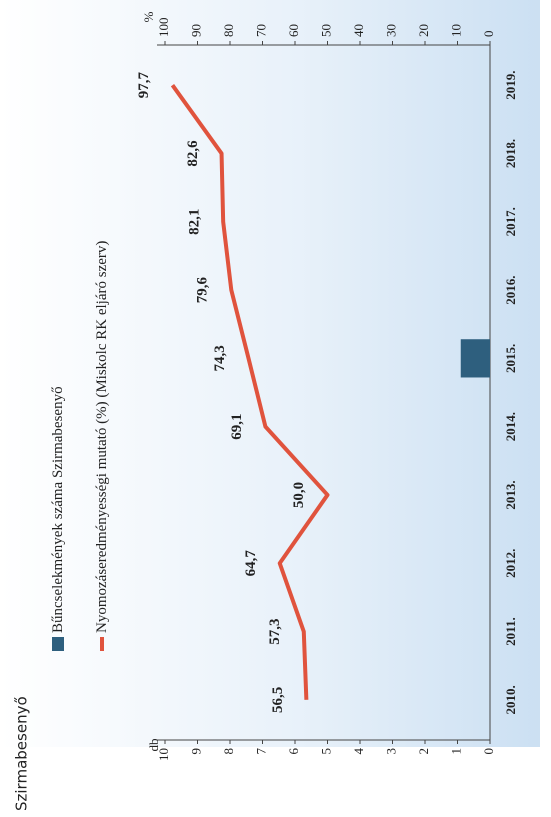 The image size is (551, 817). Describe the element at coordinates (58, 644) in the screenshot. I see `legend-swatch` at that location.